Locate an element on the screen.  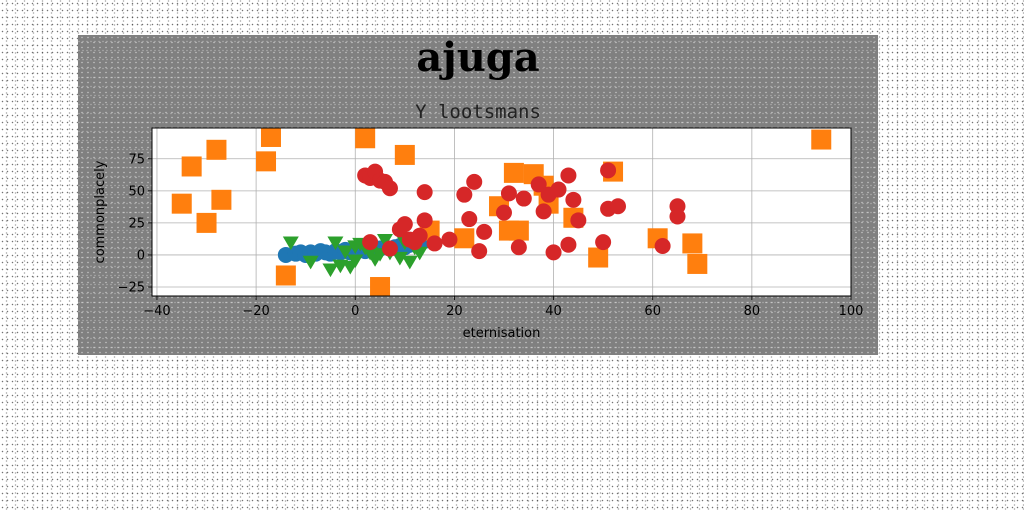
x-tick-label: 80 is located at coordinates (752, 311).